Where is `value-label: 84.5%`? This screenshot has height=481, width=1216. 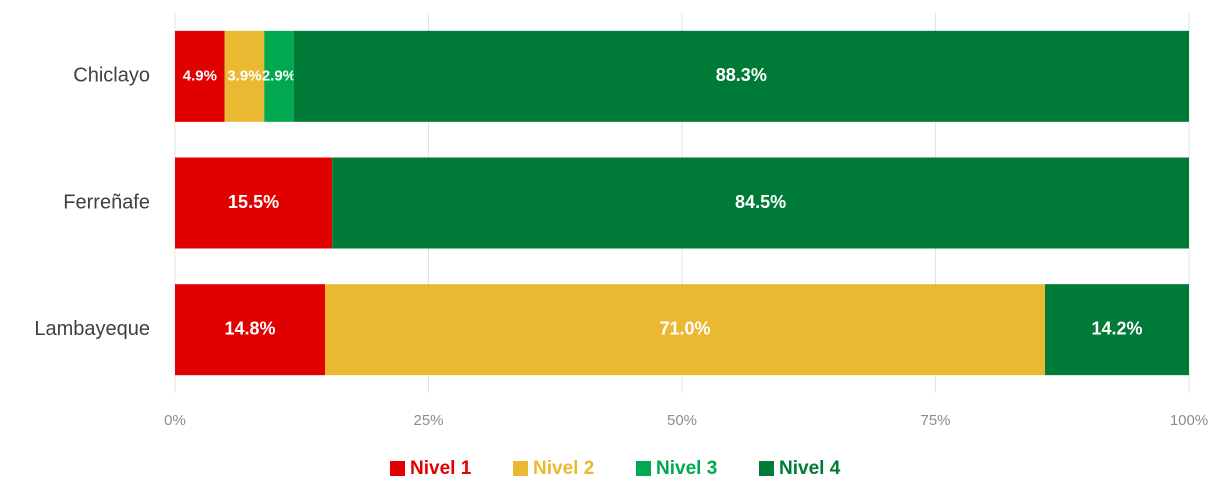 value-label: 84.5% is located at coordinates (760, 202).